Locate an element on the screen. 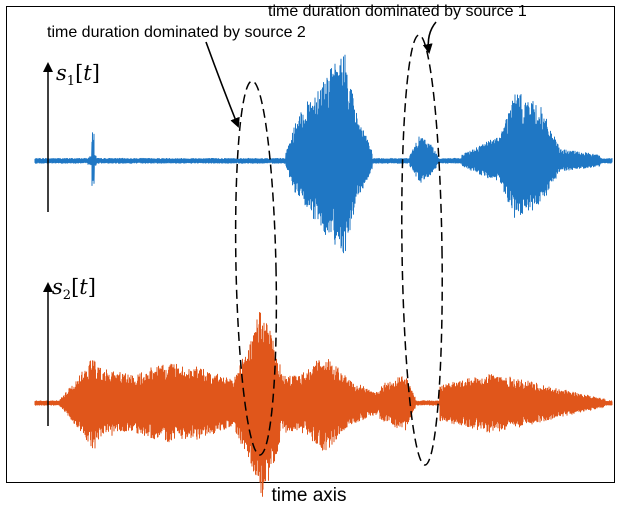 This screenshot has height=508, width=622. s2-label: s2[t] is located at coordinates (74, 289).